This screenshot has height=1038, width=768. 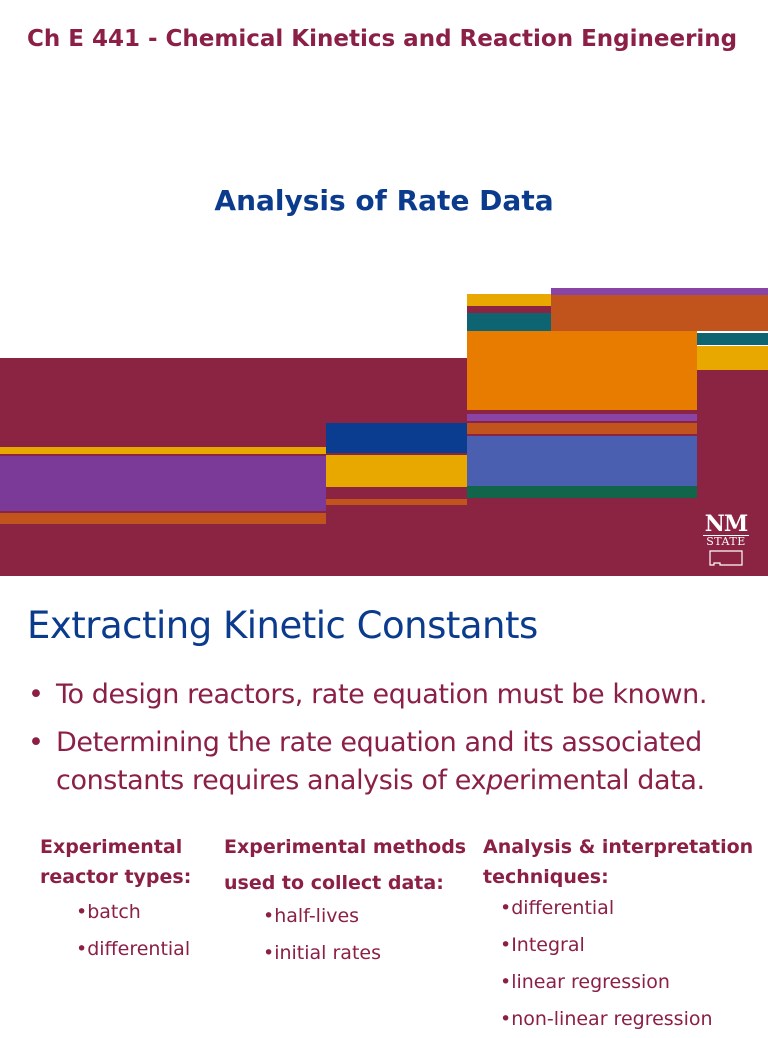 What do you see at coordinates (163, 483) in the screenshot?
I see `banner-purple-stripe-left` at bounding box center [163, 483].